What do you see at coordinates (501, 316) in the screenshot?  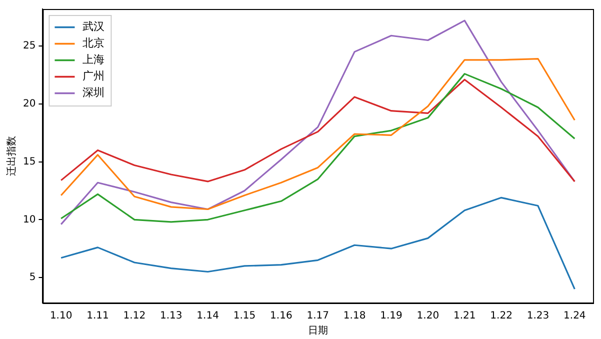 I see `x-tick-label: 1.22` at bounding box center [501, 316].